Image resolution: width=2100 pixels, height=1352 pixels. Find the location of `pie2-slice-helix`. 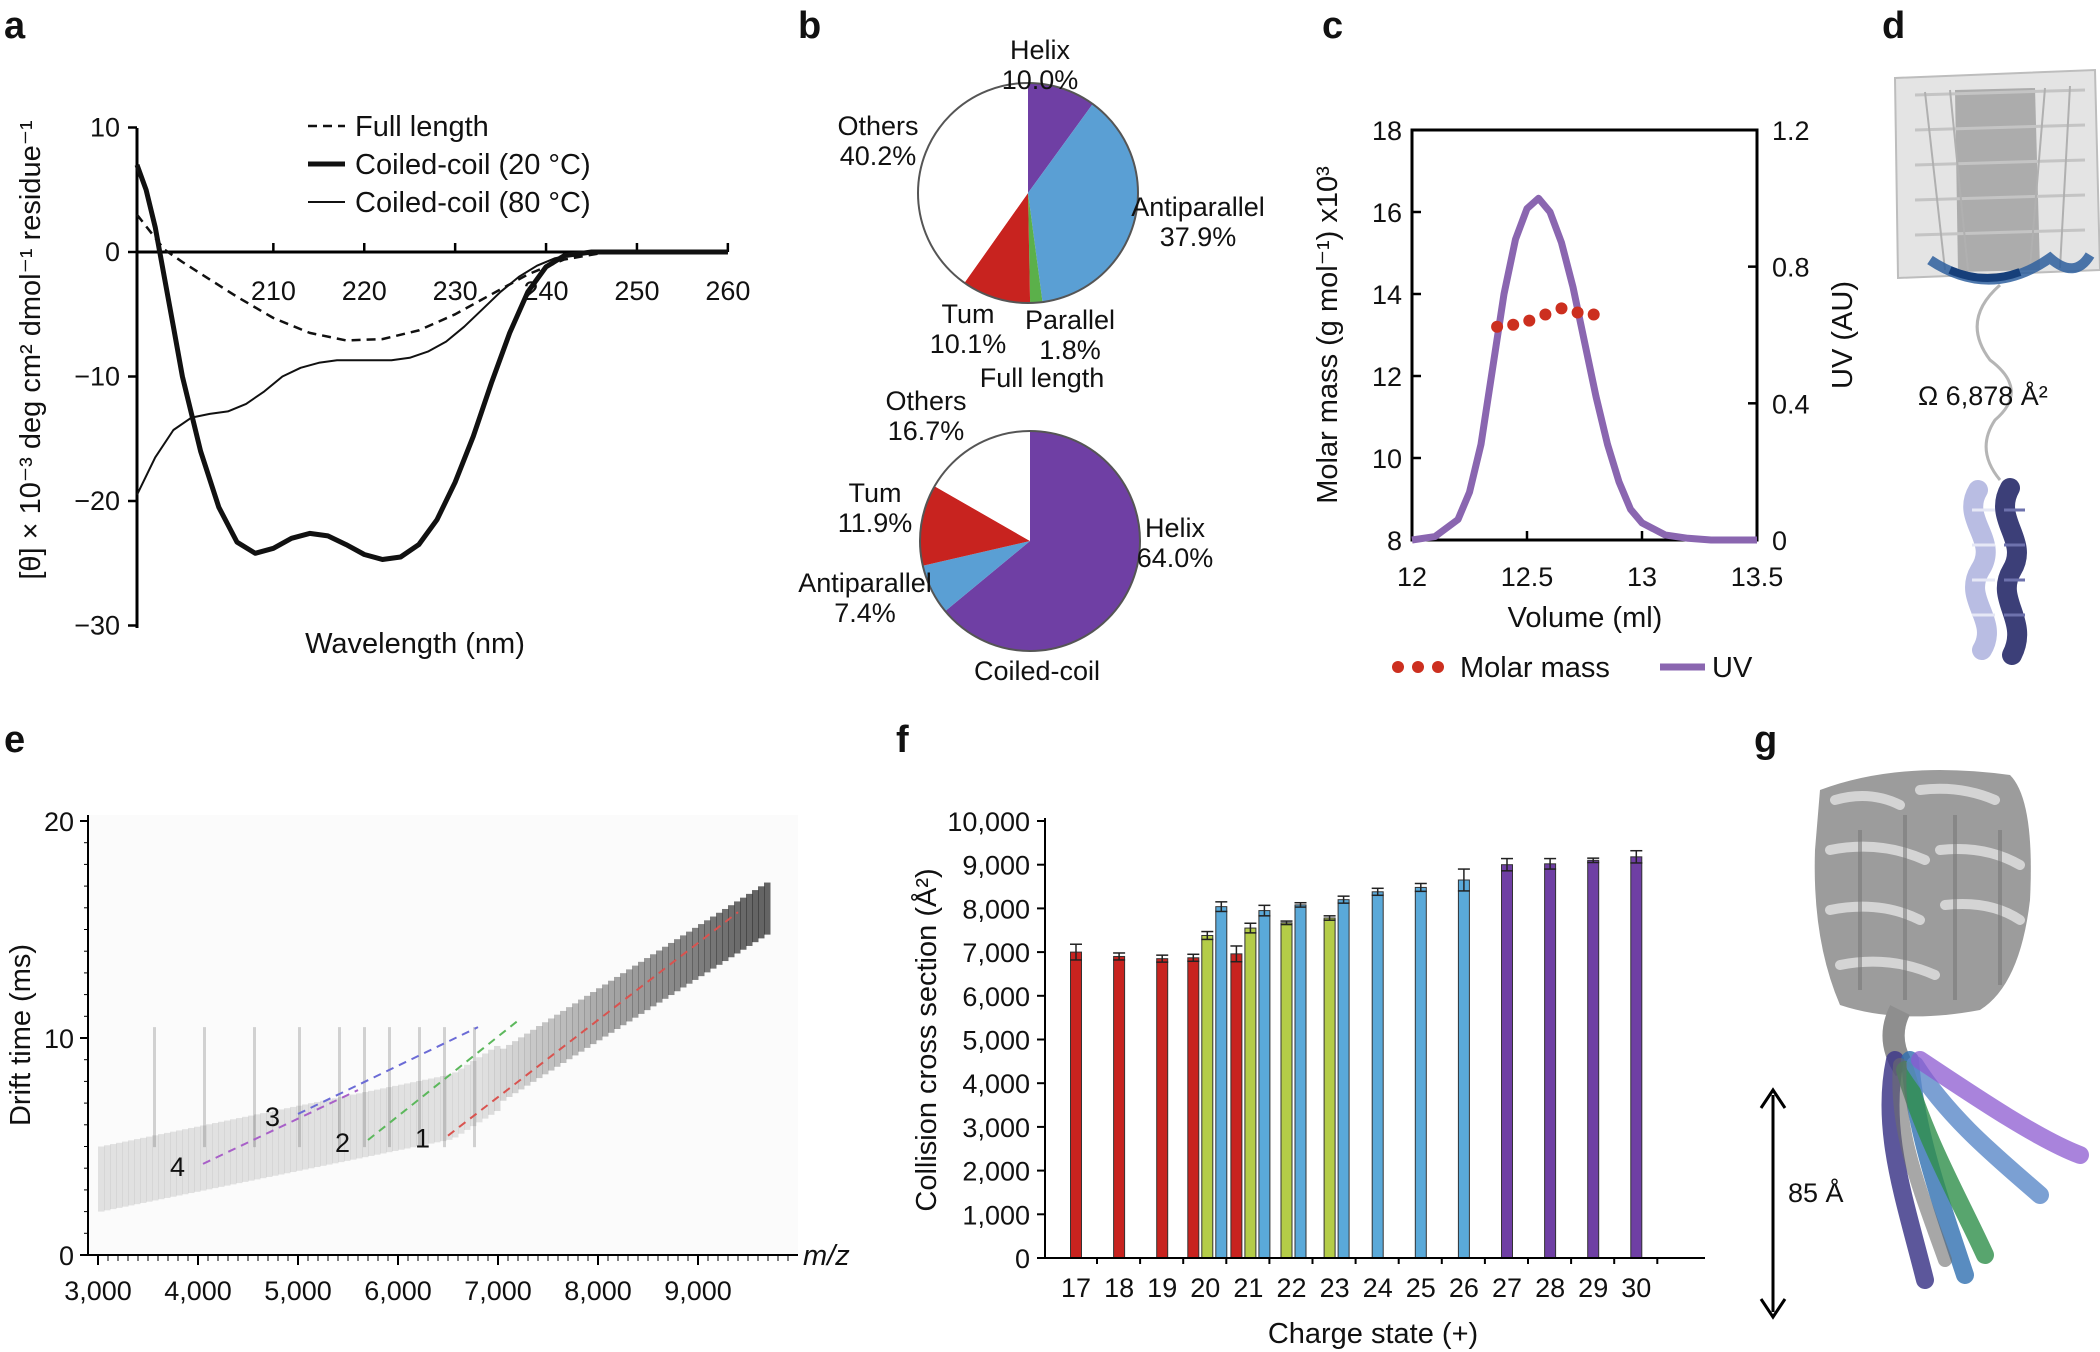

pie2-slice-helix is located at coordinates (1042, 541).